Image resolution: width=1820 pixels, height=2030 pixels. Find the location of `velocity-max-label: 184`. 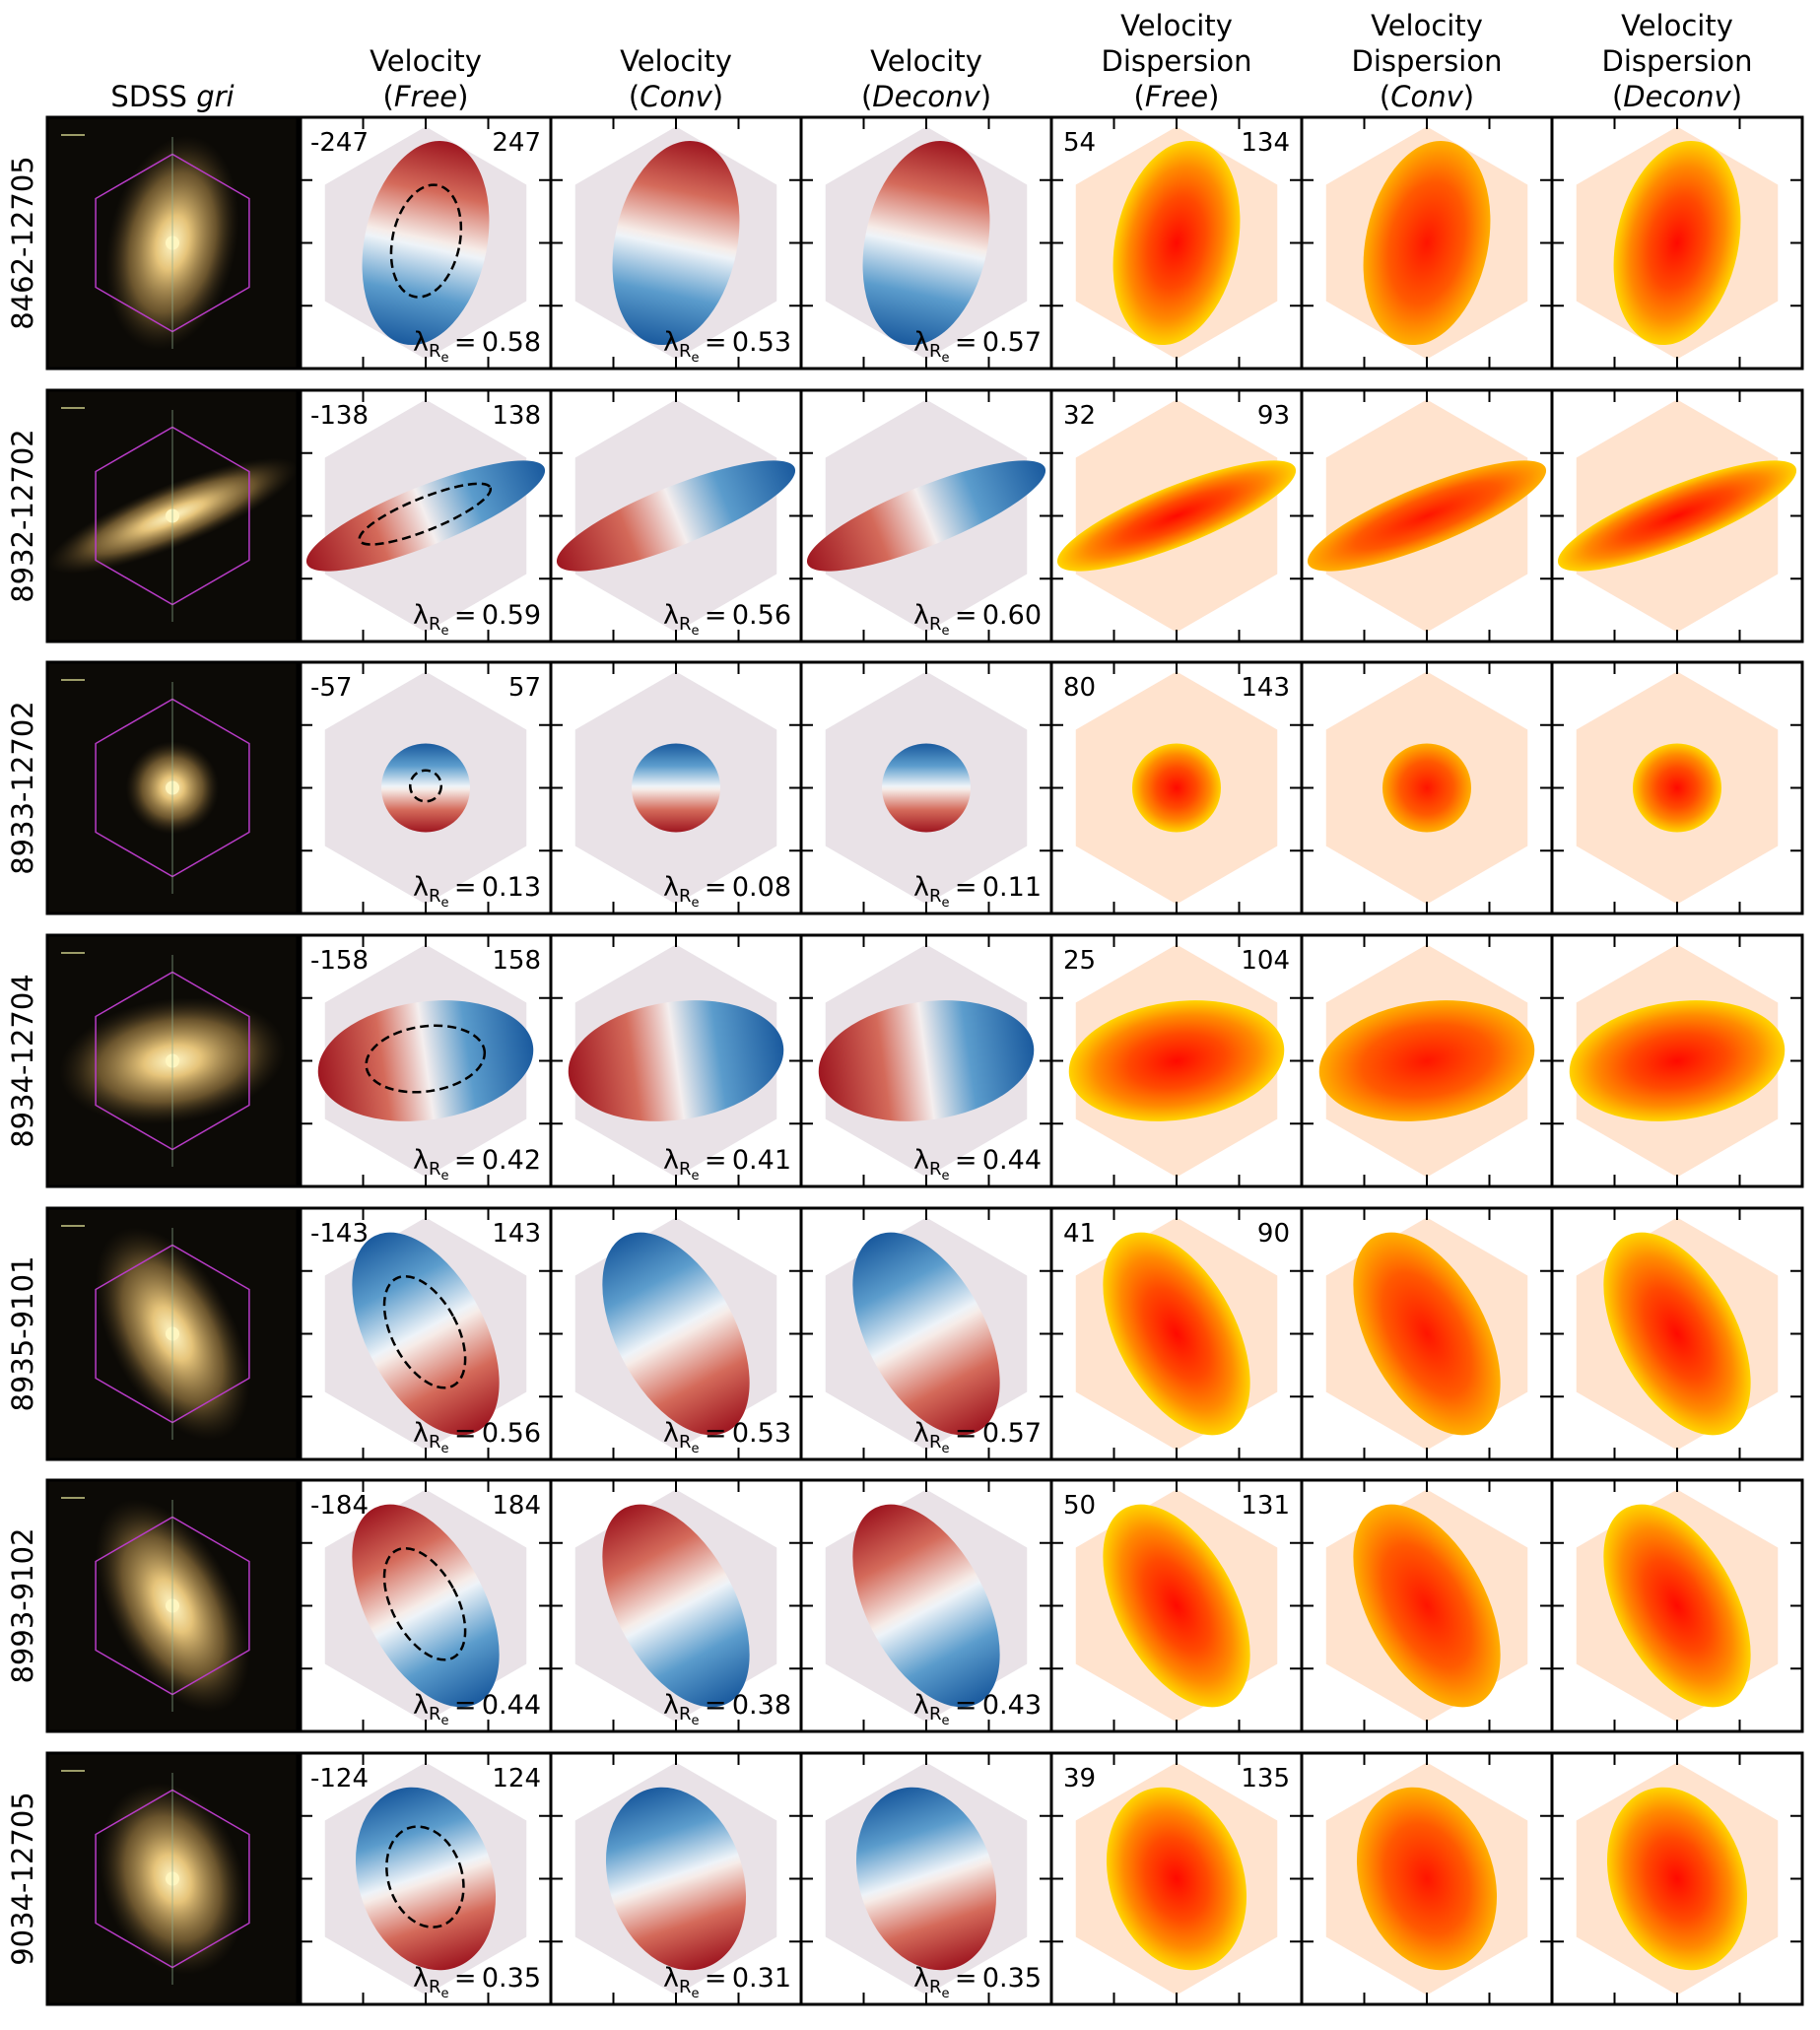

velocity-max-label: 184 is located at coordinates (516, 1506).